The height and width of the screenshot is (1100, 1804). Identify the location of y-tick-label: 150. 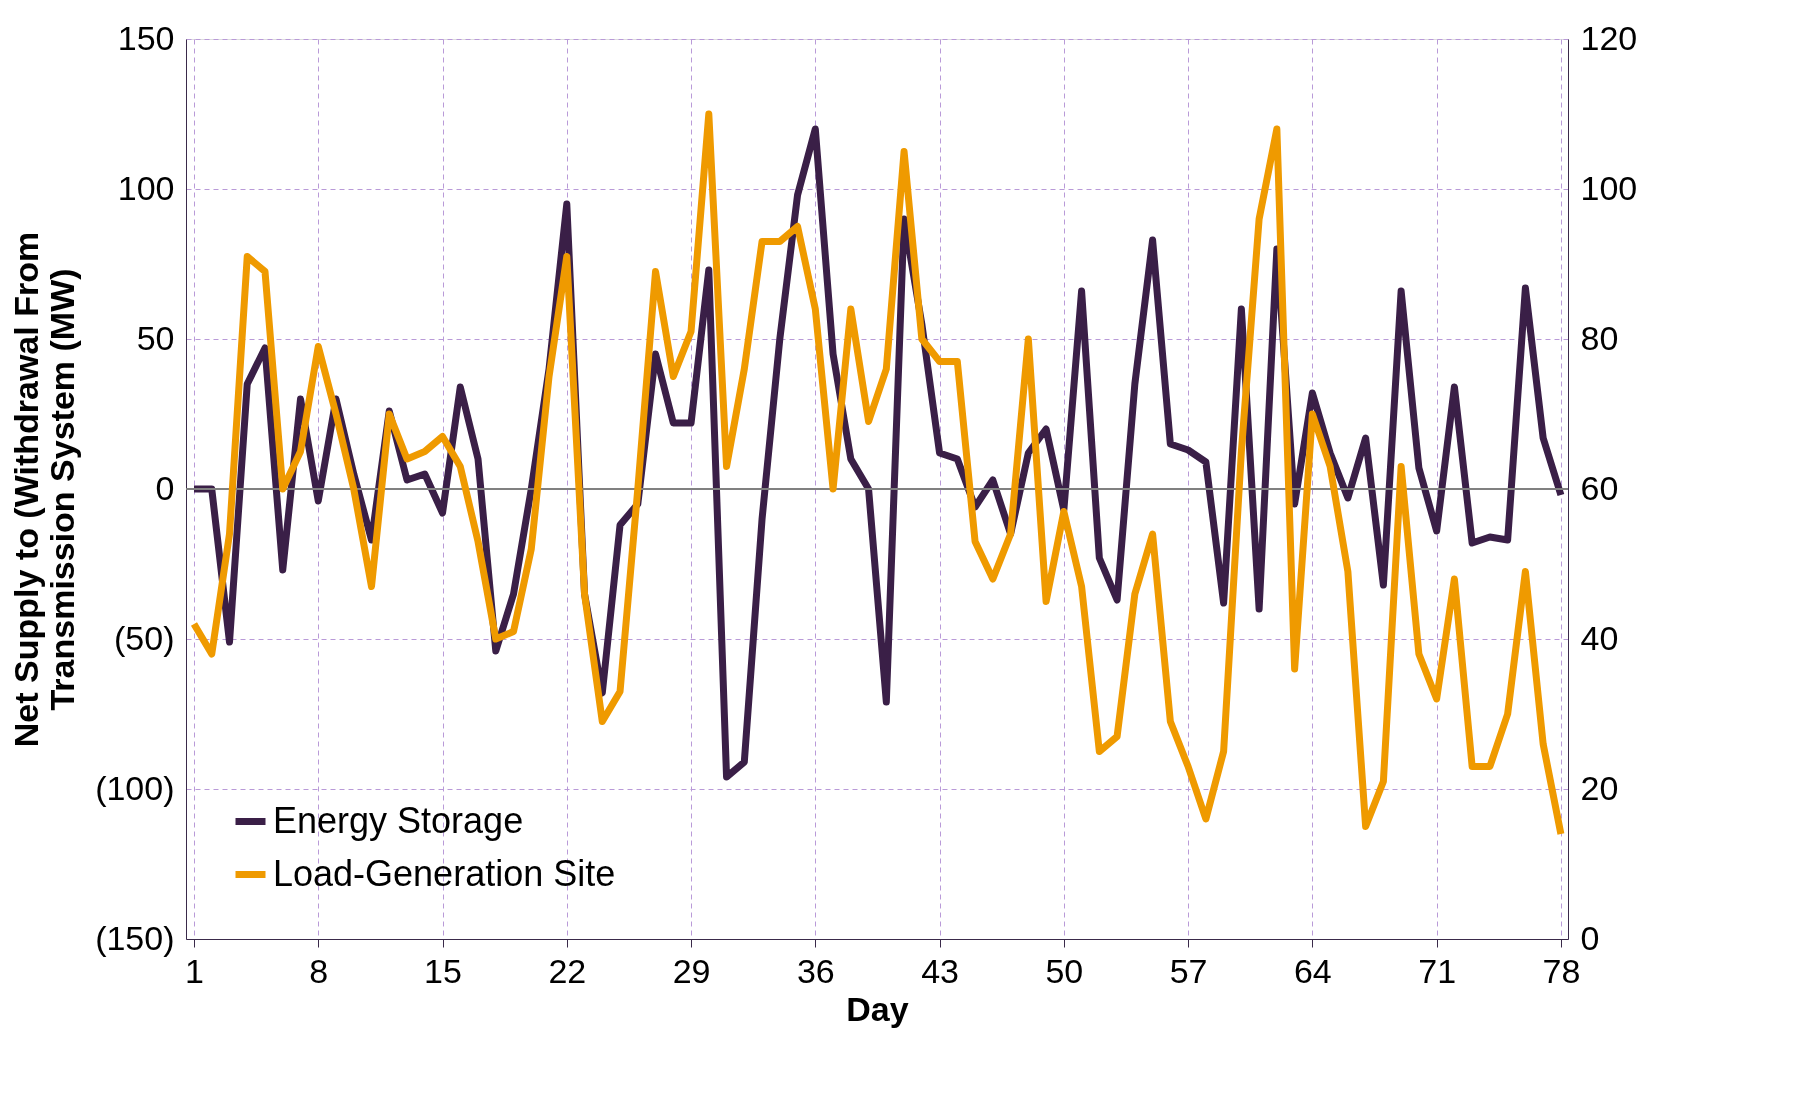
(146, 37).